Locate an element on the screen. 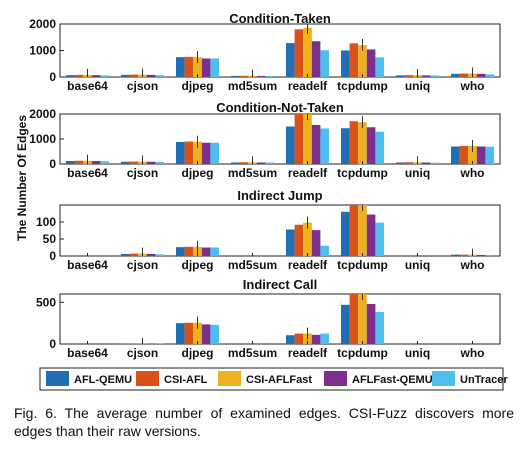  panel-title: Indirect Call is located at coordinates (280, 284).